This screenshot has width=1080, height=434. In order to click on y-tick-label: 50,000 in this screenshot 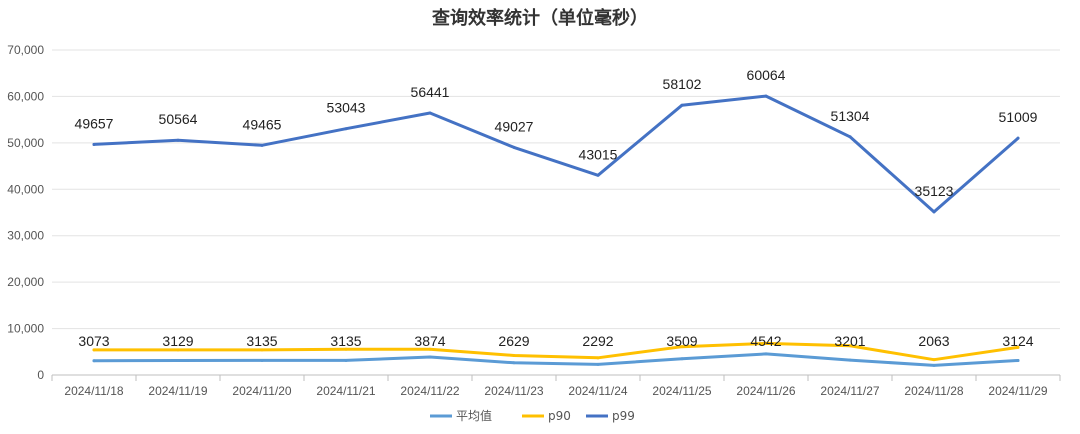, I will do `click(25, 143)`.